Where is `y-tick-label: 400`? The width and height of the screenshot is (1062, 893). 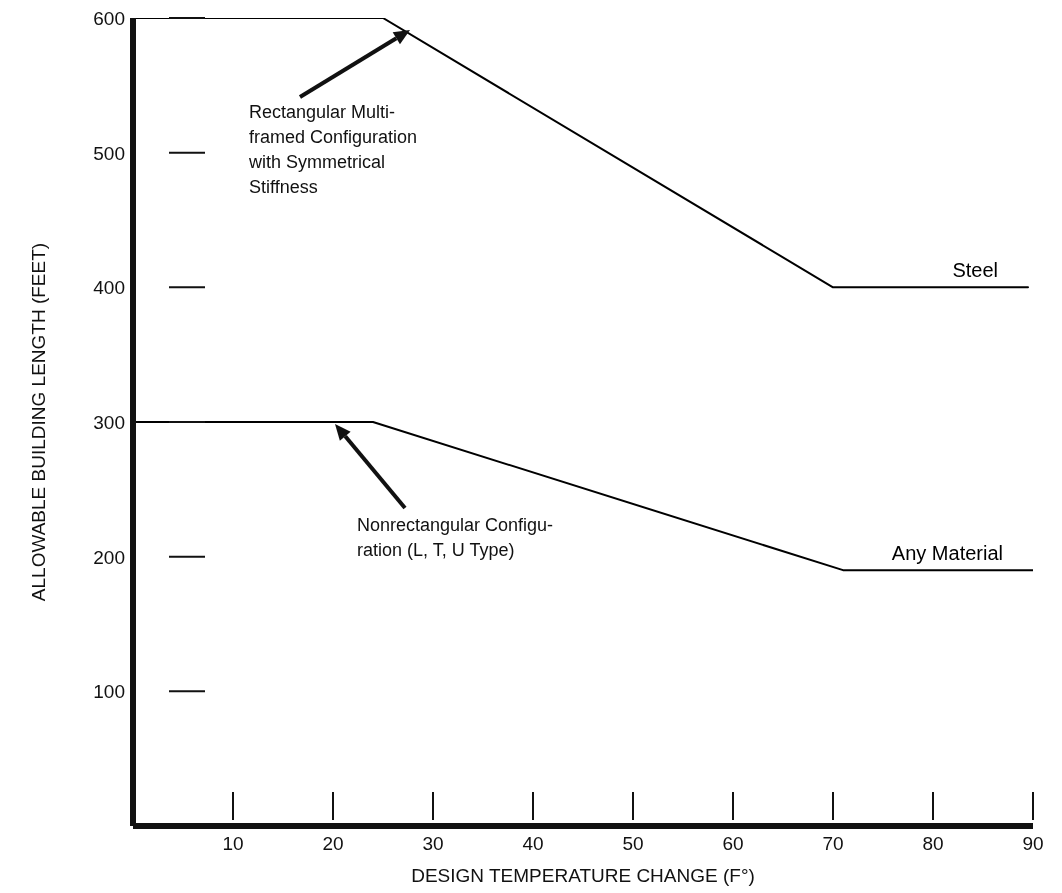 y-tick-label: 400 is located at coordinates (109, 288).